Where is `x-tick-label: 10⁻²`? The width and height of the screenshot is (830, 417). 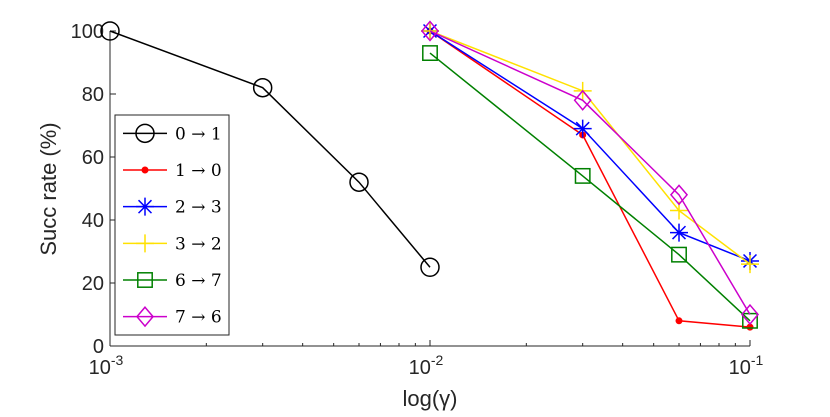
x-tick-label: 10⁻² is located at coordinates (426, 365).